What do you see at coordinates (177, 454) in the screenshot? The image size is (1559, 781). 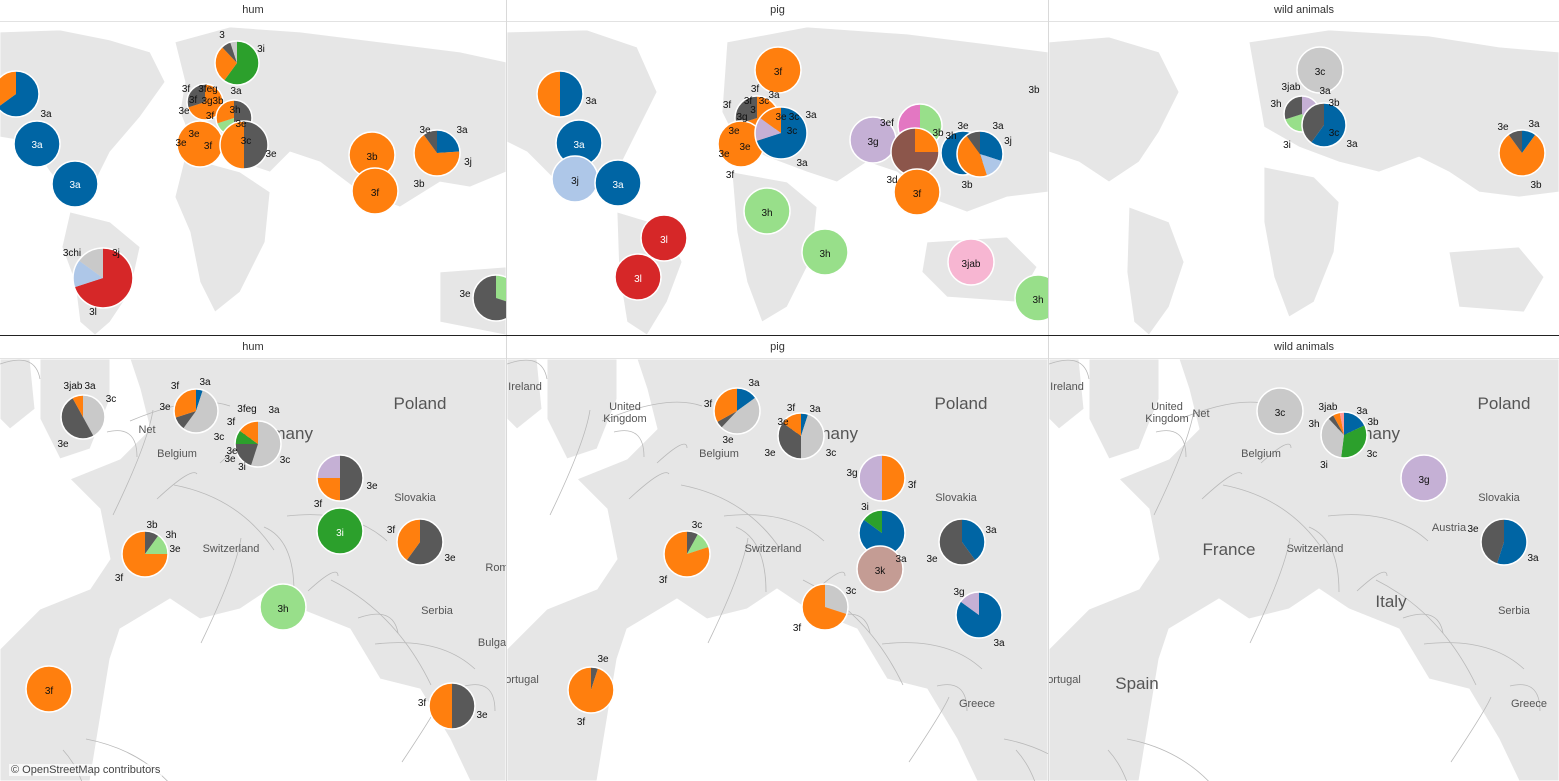 I see `place-label: Belgium` at bounding box center [177, 454].